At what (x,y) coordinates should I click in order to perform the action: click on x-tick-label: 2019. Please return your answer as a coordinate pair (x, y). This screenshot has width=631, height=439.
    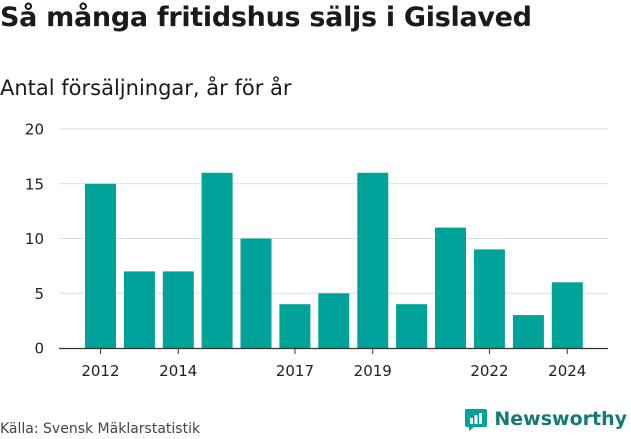
    Looking at the image, I should click on (373, 371).